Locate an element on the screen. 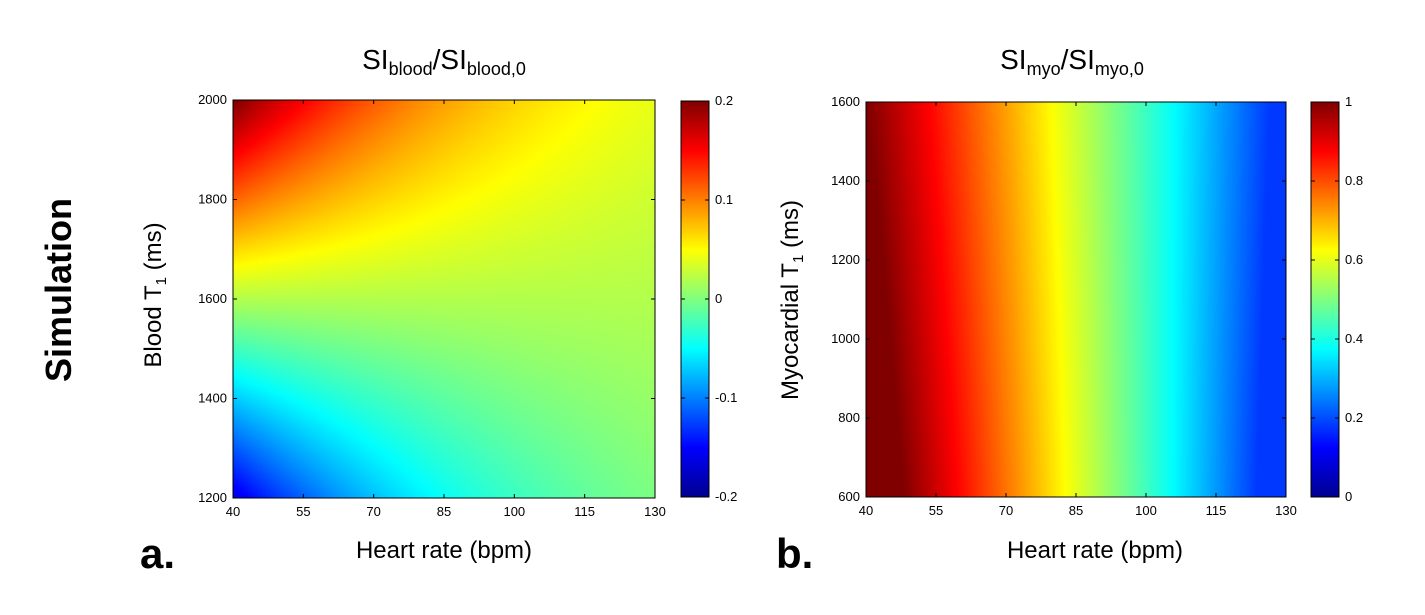 The image size is (1425, 615). panel-letter-a: a. is located at coordinates (158, 553).